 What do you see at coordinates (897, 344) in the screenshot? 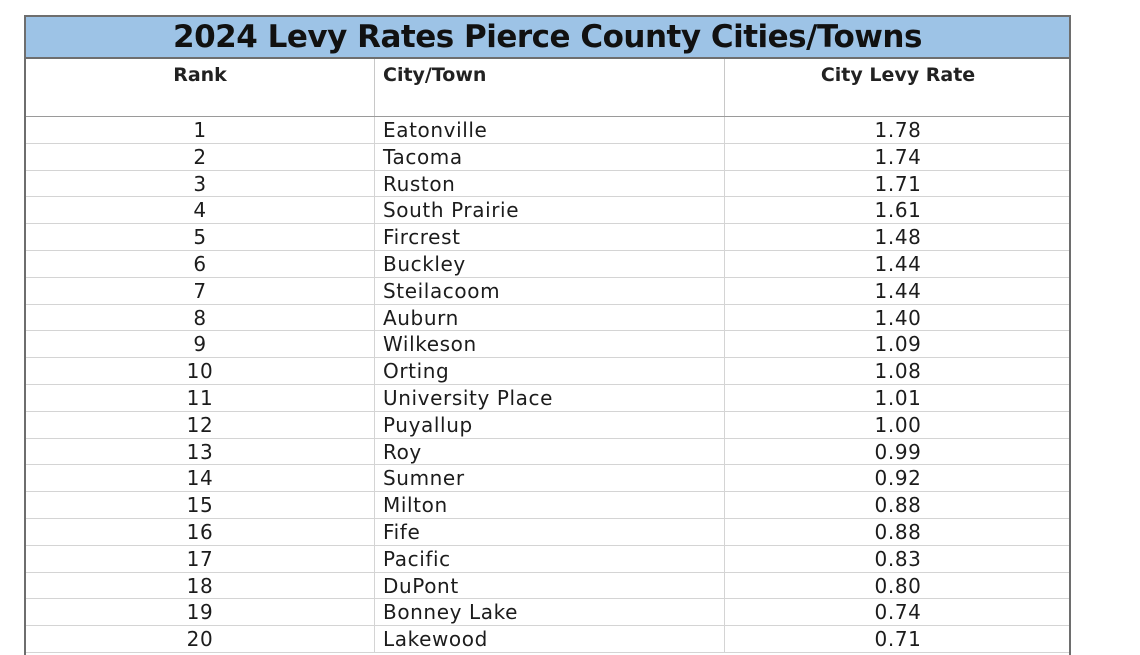
I see `levy-rate-cell: 1.09` at bounding box center [897, 344].